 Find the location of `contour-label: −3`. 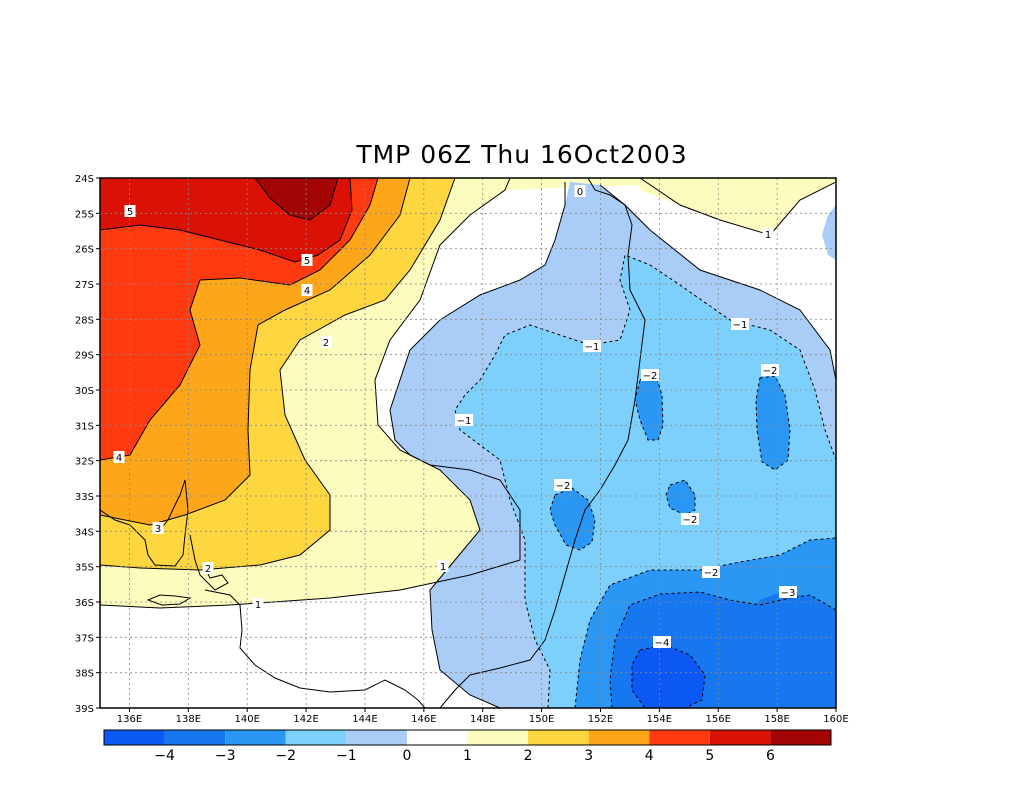

contour-label: −3 is located at coordinates (788, 592).